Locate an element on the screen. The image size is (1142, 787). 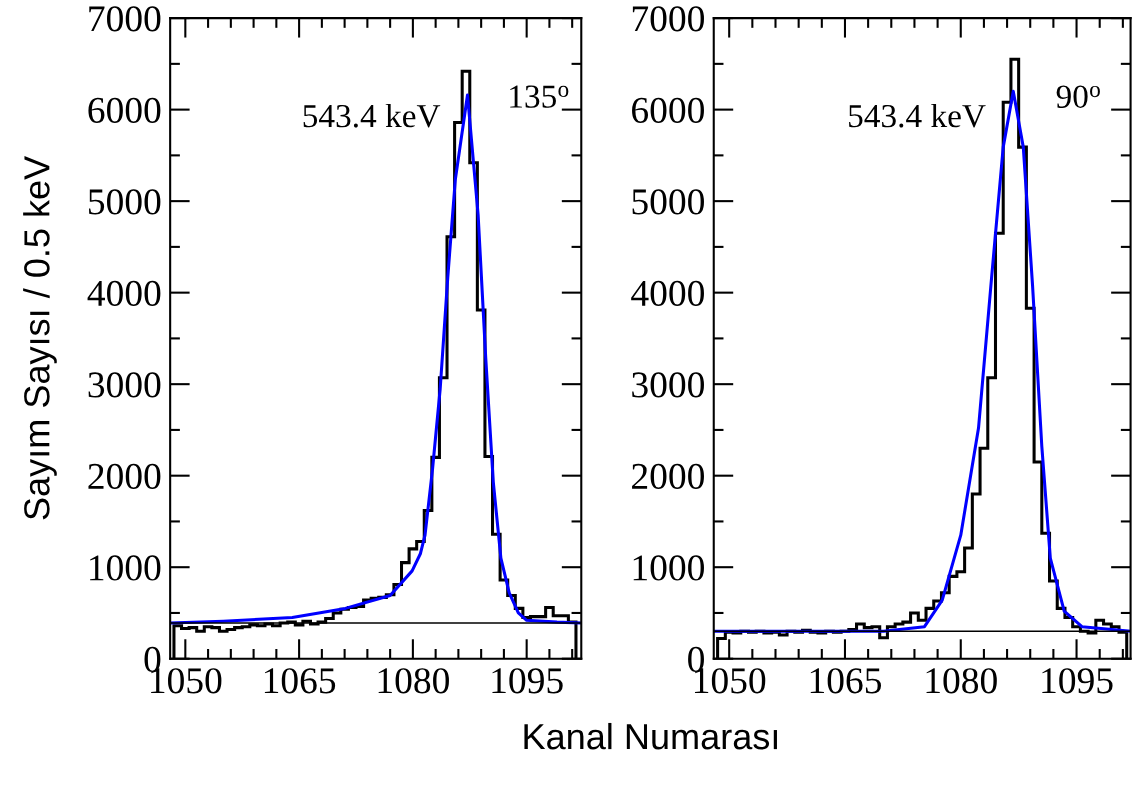
y-axis-title: Sayım Sayısı / 0.5 keV is located at coordinates (40, 337).